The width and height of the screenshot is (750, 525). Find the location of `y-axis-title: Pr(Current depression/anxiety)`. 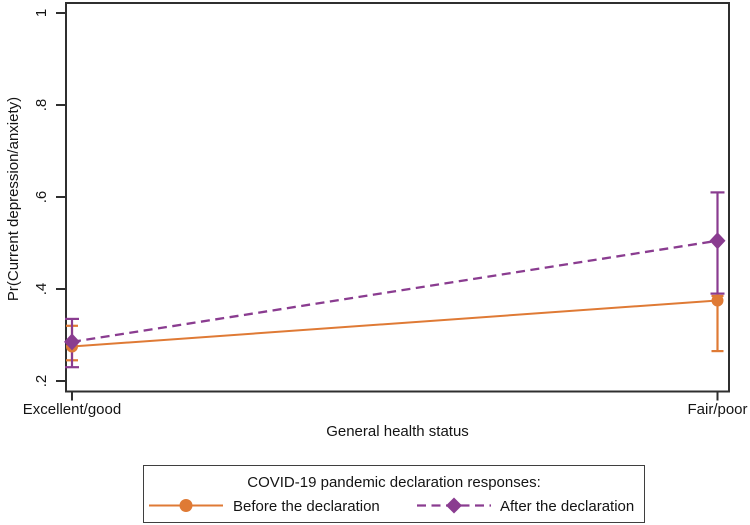

y-axis-title: Pr(Current depression/anxiety) is located at coordinates (13, 199).